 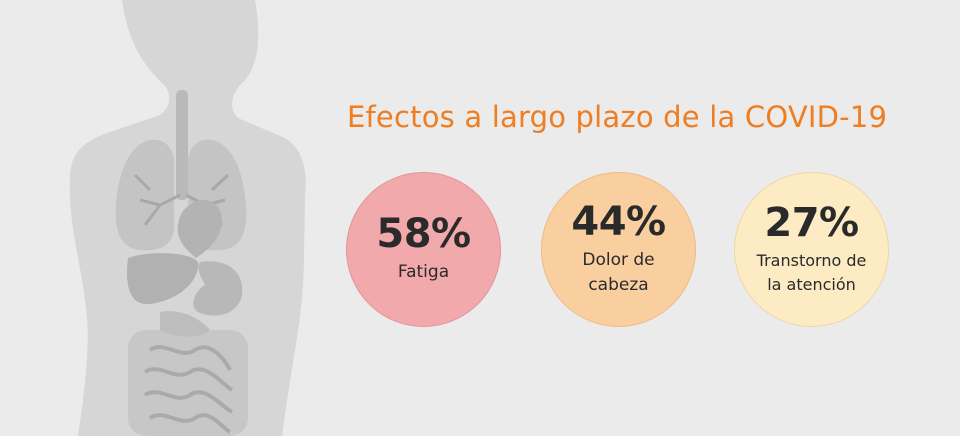 I want to click on stat-circle-attention-disorder: 27% Transtorno de la atención, so click(x=811, y=249).